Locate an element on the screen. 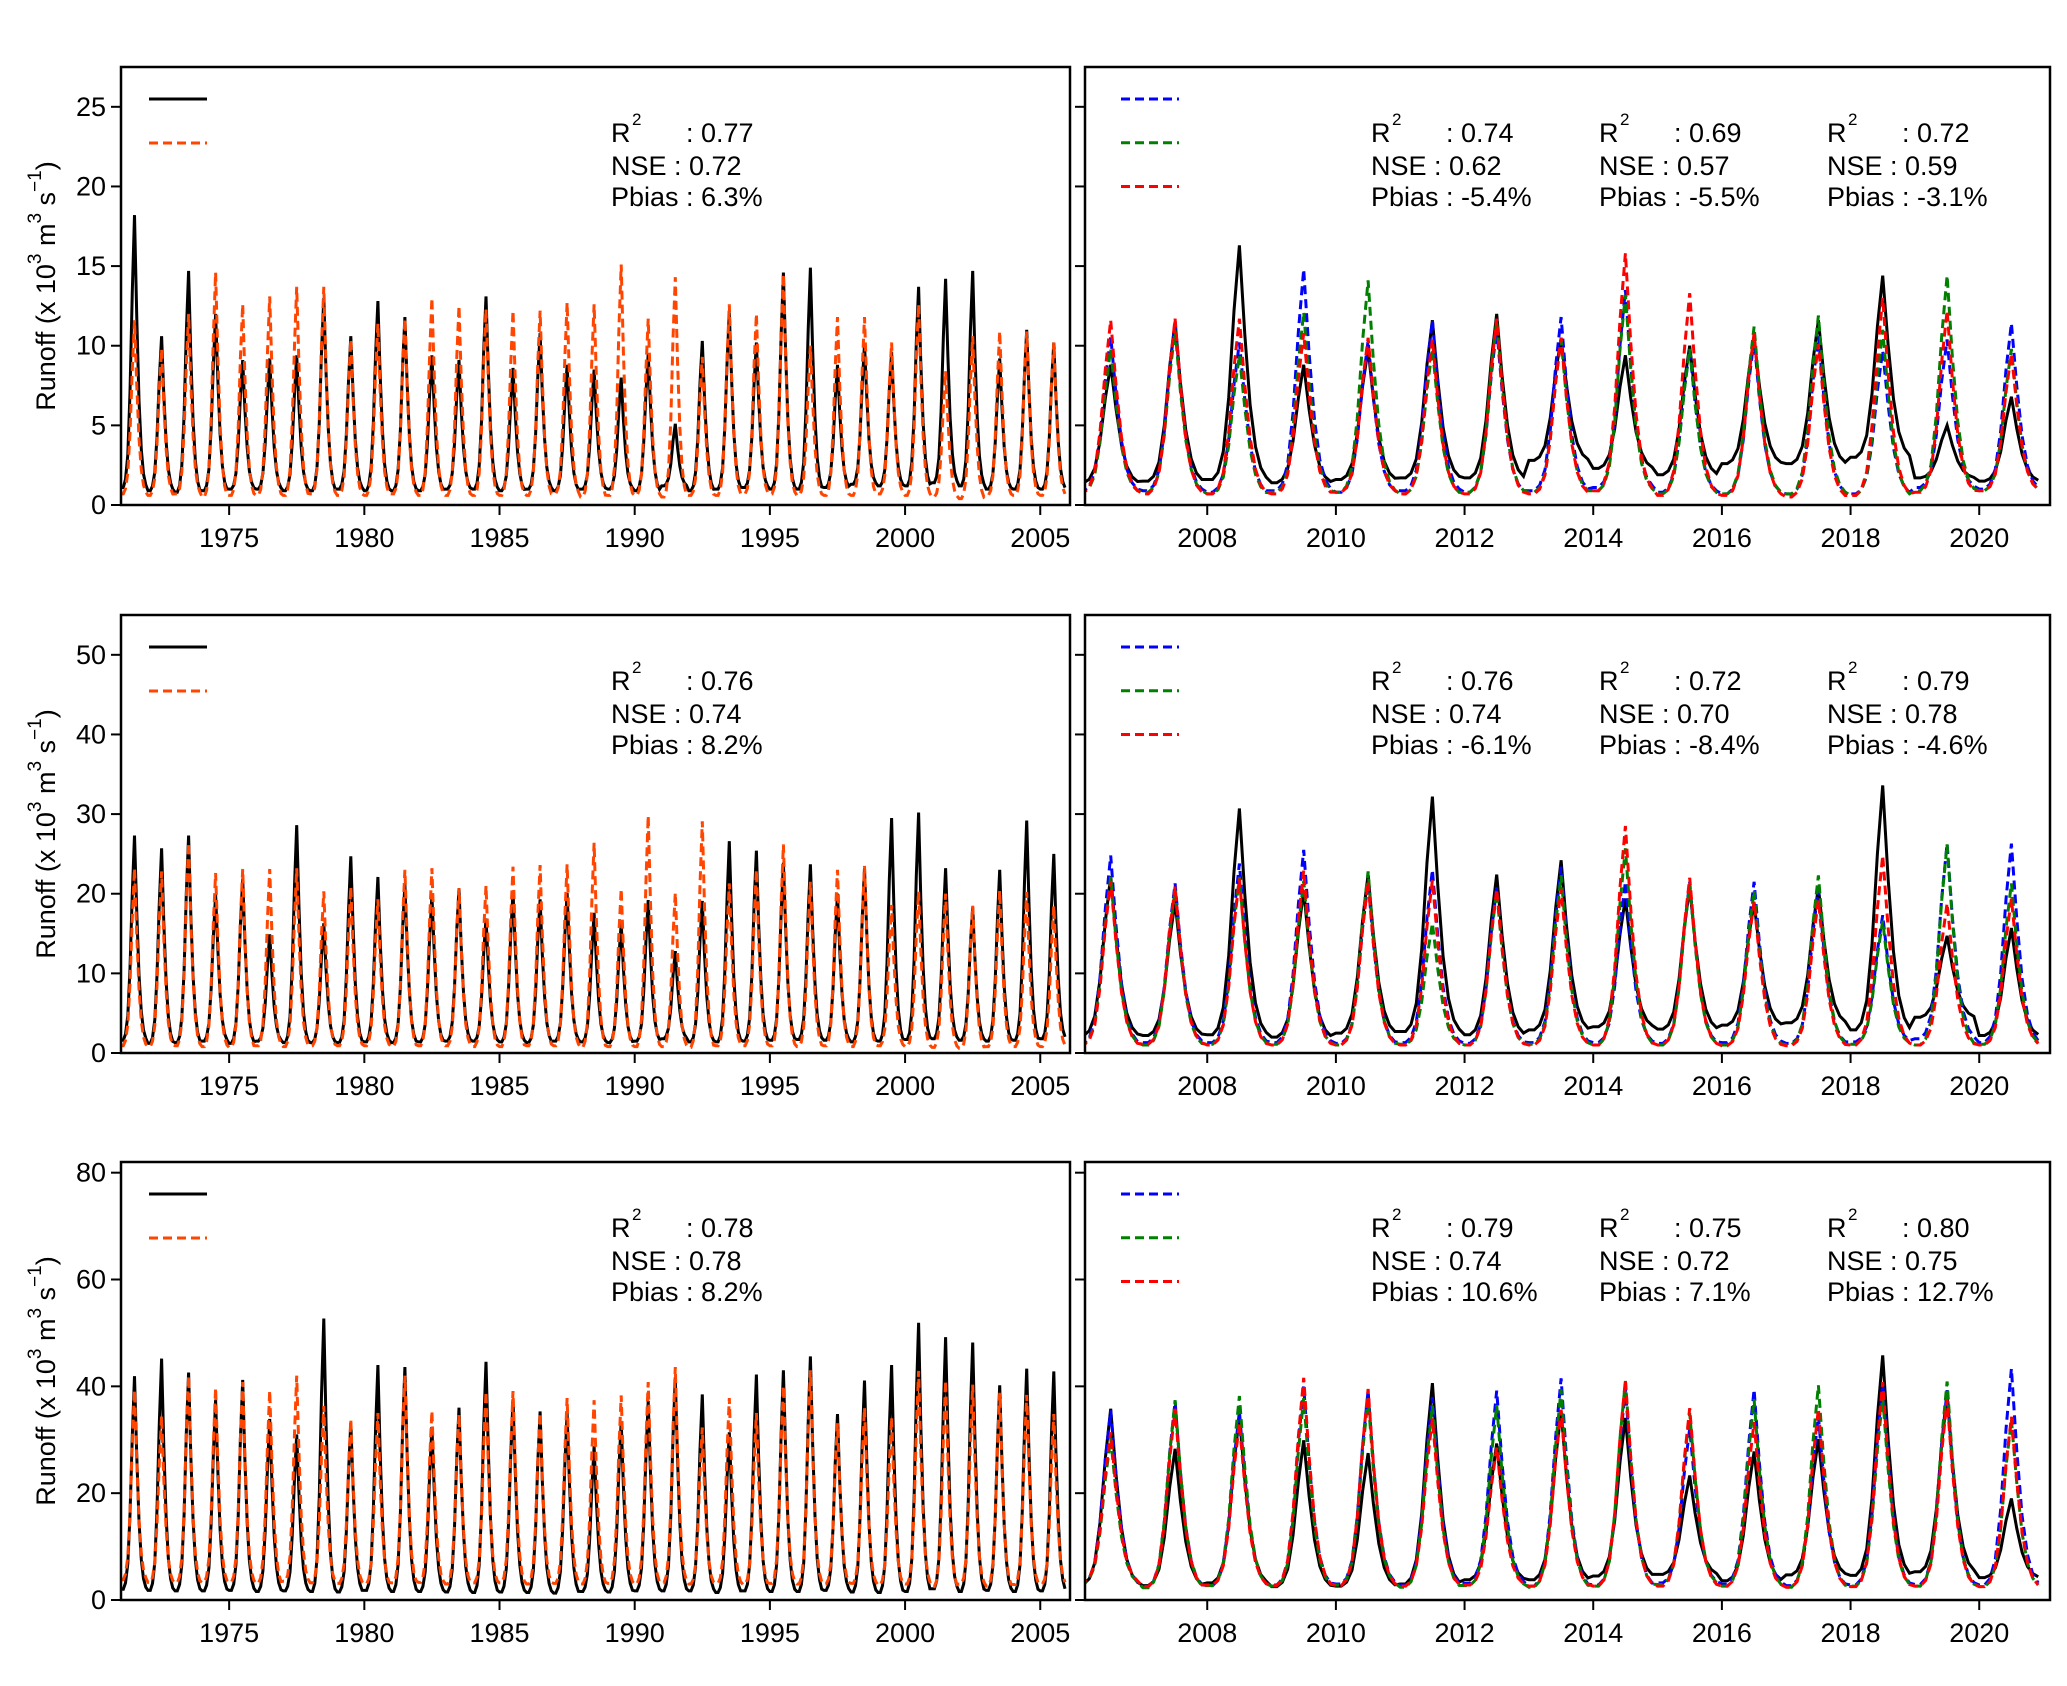  stats-pbias: Pbias : 8.2% is located at coordinates (687, 745).